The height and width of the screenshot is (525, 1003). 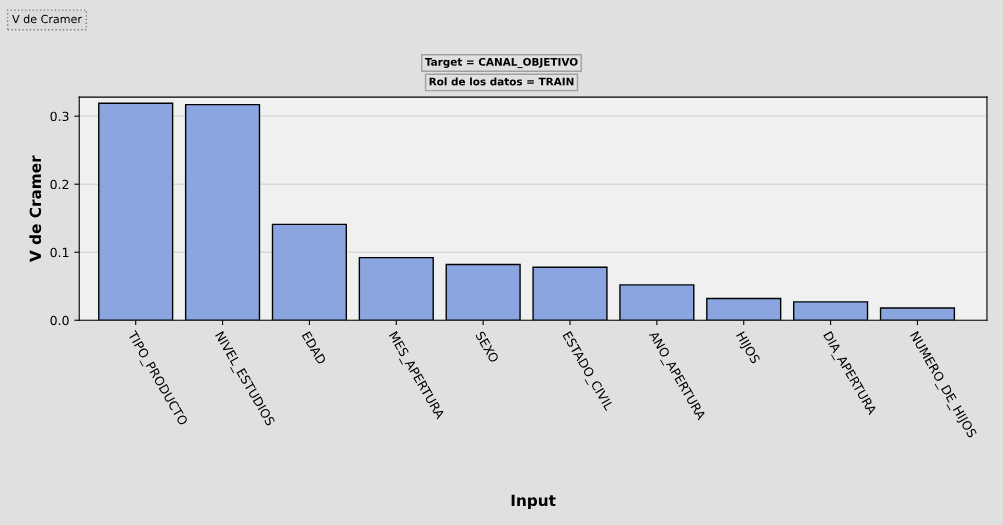 What do you see at coordinates (59, 184) in the screenshot?
I see `y-tick-label: 0.2` at bounding box center [59, 184].